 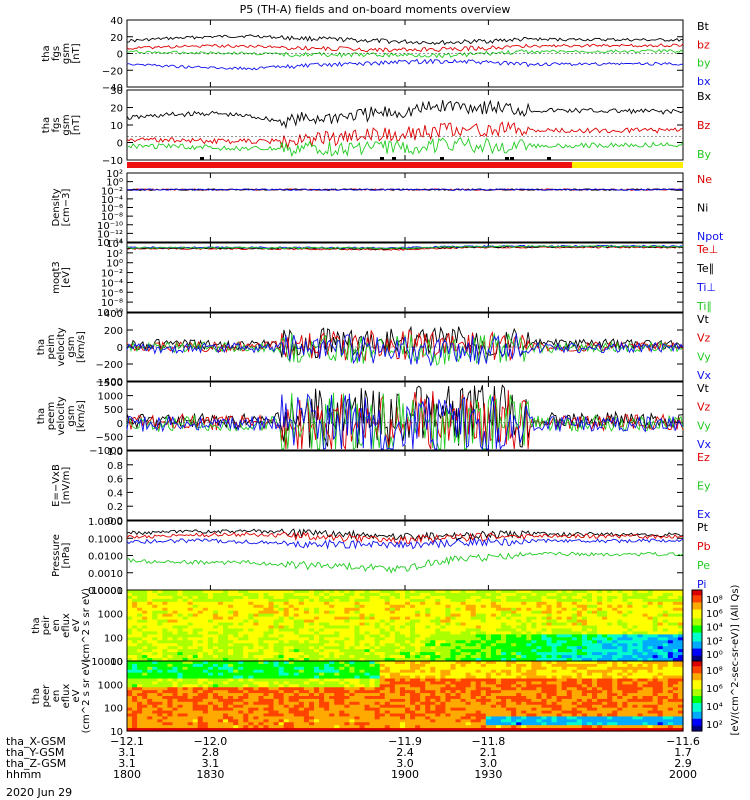 I want to click on y-axis-label: Pressure, so click(x=56, y=555).